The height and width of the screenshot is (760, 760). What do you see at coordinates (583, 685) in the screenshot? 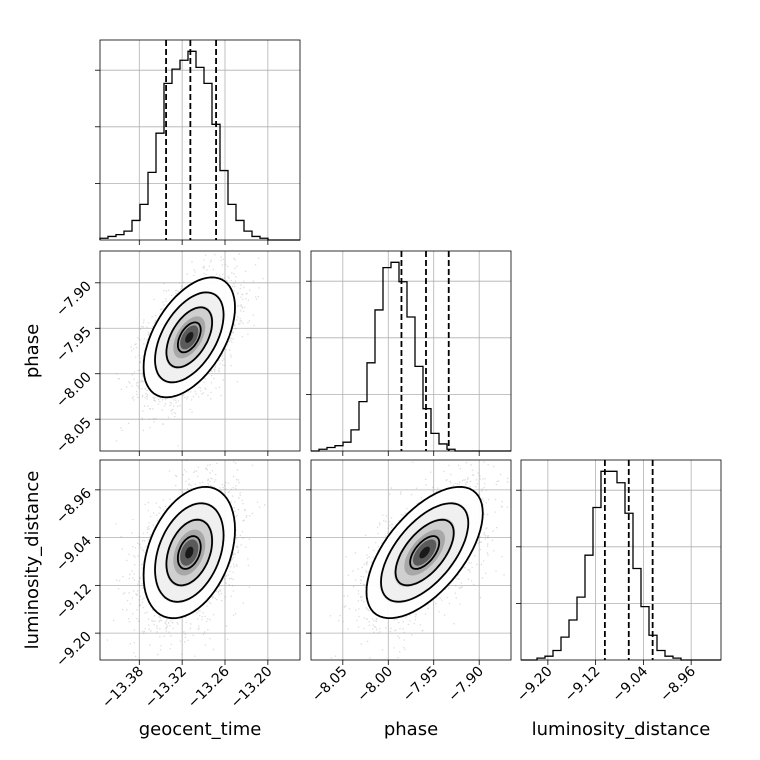
I see `x-tick-label: −9.12` at bounding box center [583, 685].